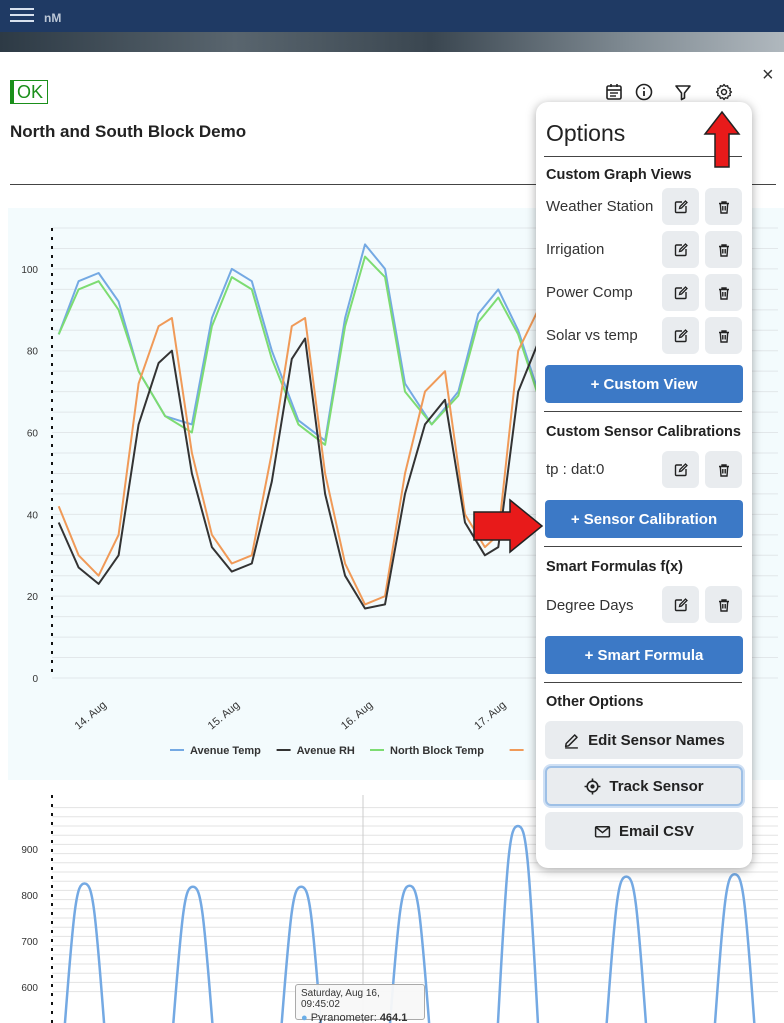 The width and height of the screenshot is (784, 1023). Describe the element at coordinates (33, 515) in the screenshot. I see `y-tick-label: 40` at that location.